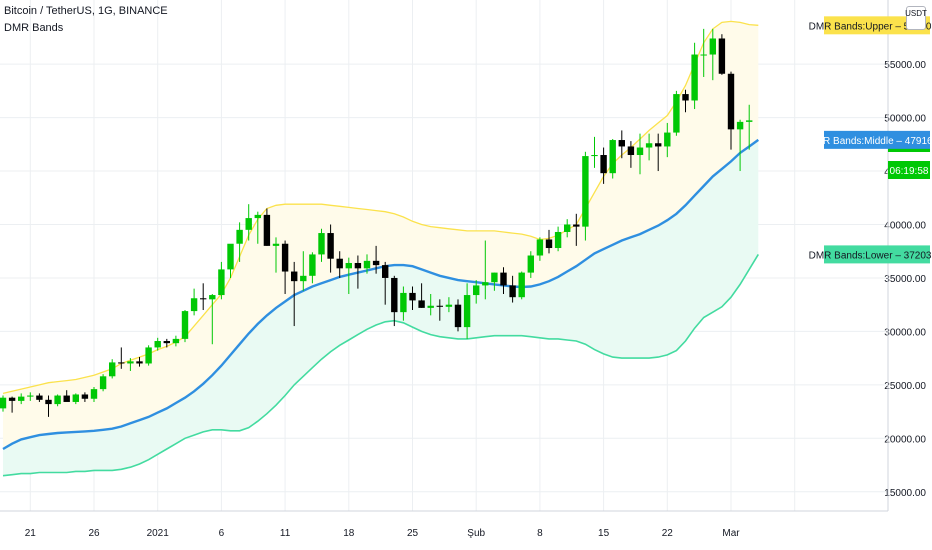  I want to click on x-tick-label: 18, so click(349, 533).